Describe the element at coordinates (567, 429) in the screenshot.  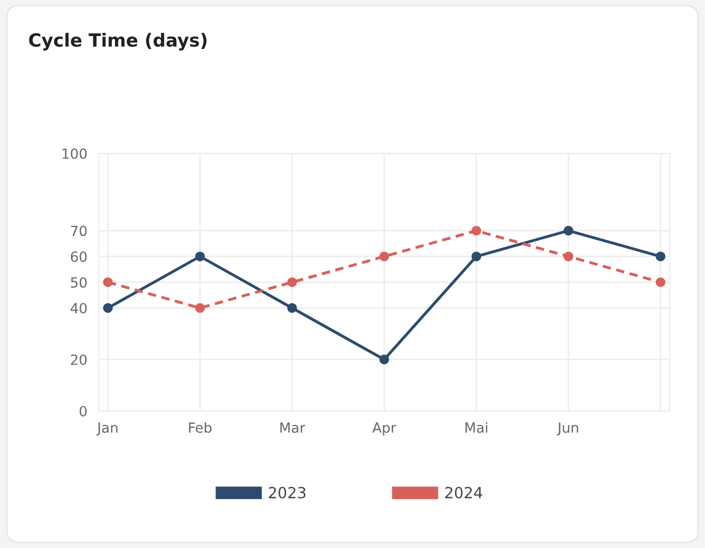
I see `x-tick-label: Jun` at that location.